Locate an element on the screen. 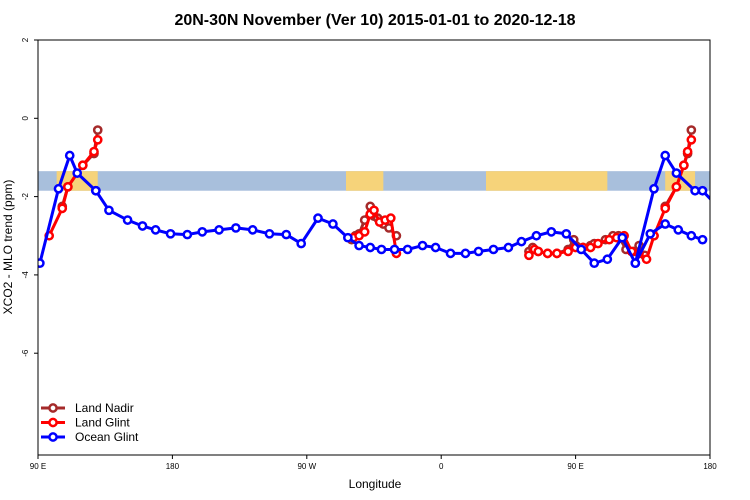 The image size is (750, 500). x-tick-label-2: 90 W is located at coordinates (306, 466).